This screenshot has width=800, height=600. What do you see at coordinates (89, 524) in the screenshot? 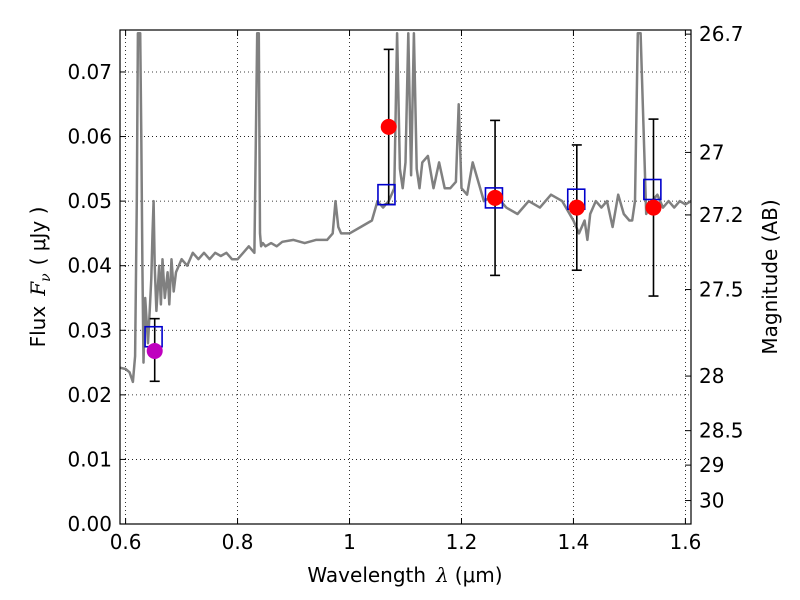
I see `y-tick-label: 0.00` at bounding box center [89, 524].